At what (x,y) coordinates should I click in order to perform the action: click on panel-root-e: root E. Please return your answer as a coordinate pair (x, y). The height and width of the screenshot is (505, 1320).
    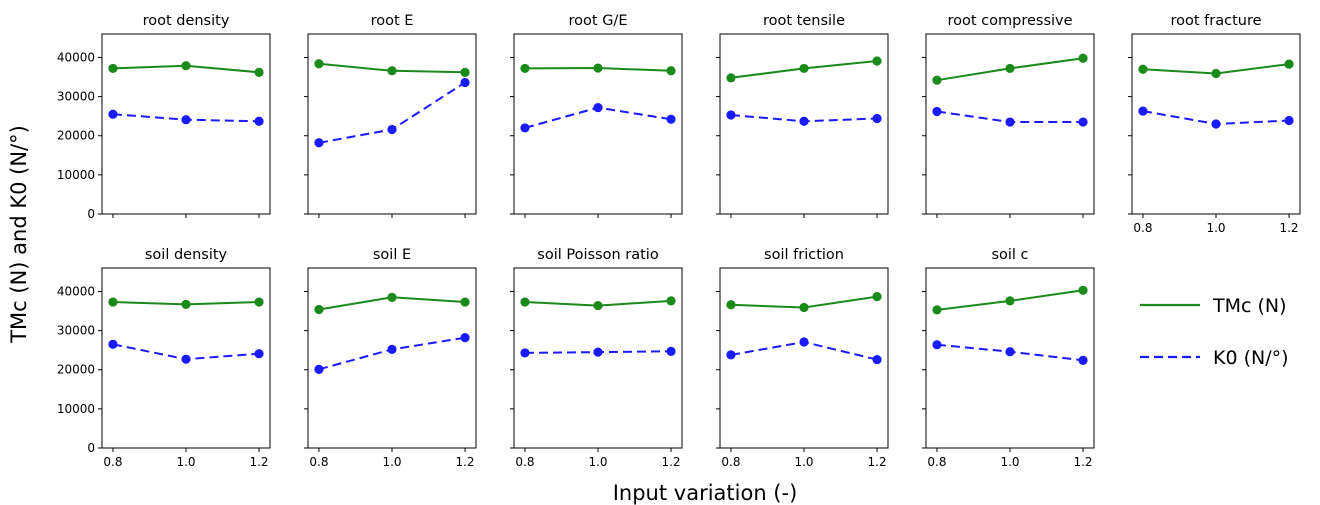
    Looking at the image, I should click on (390, 115).